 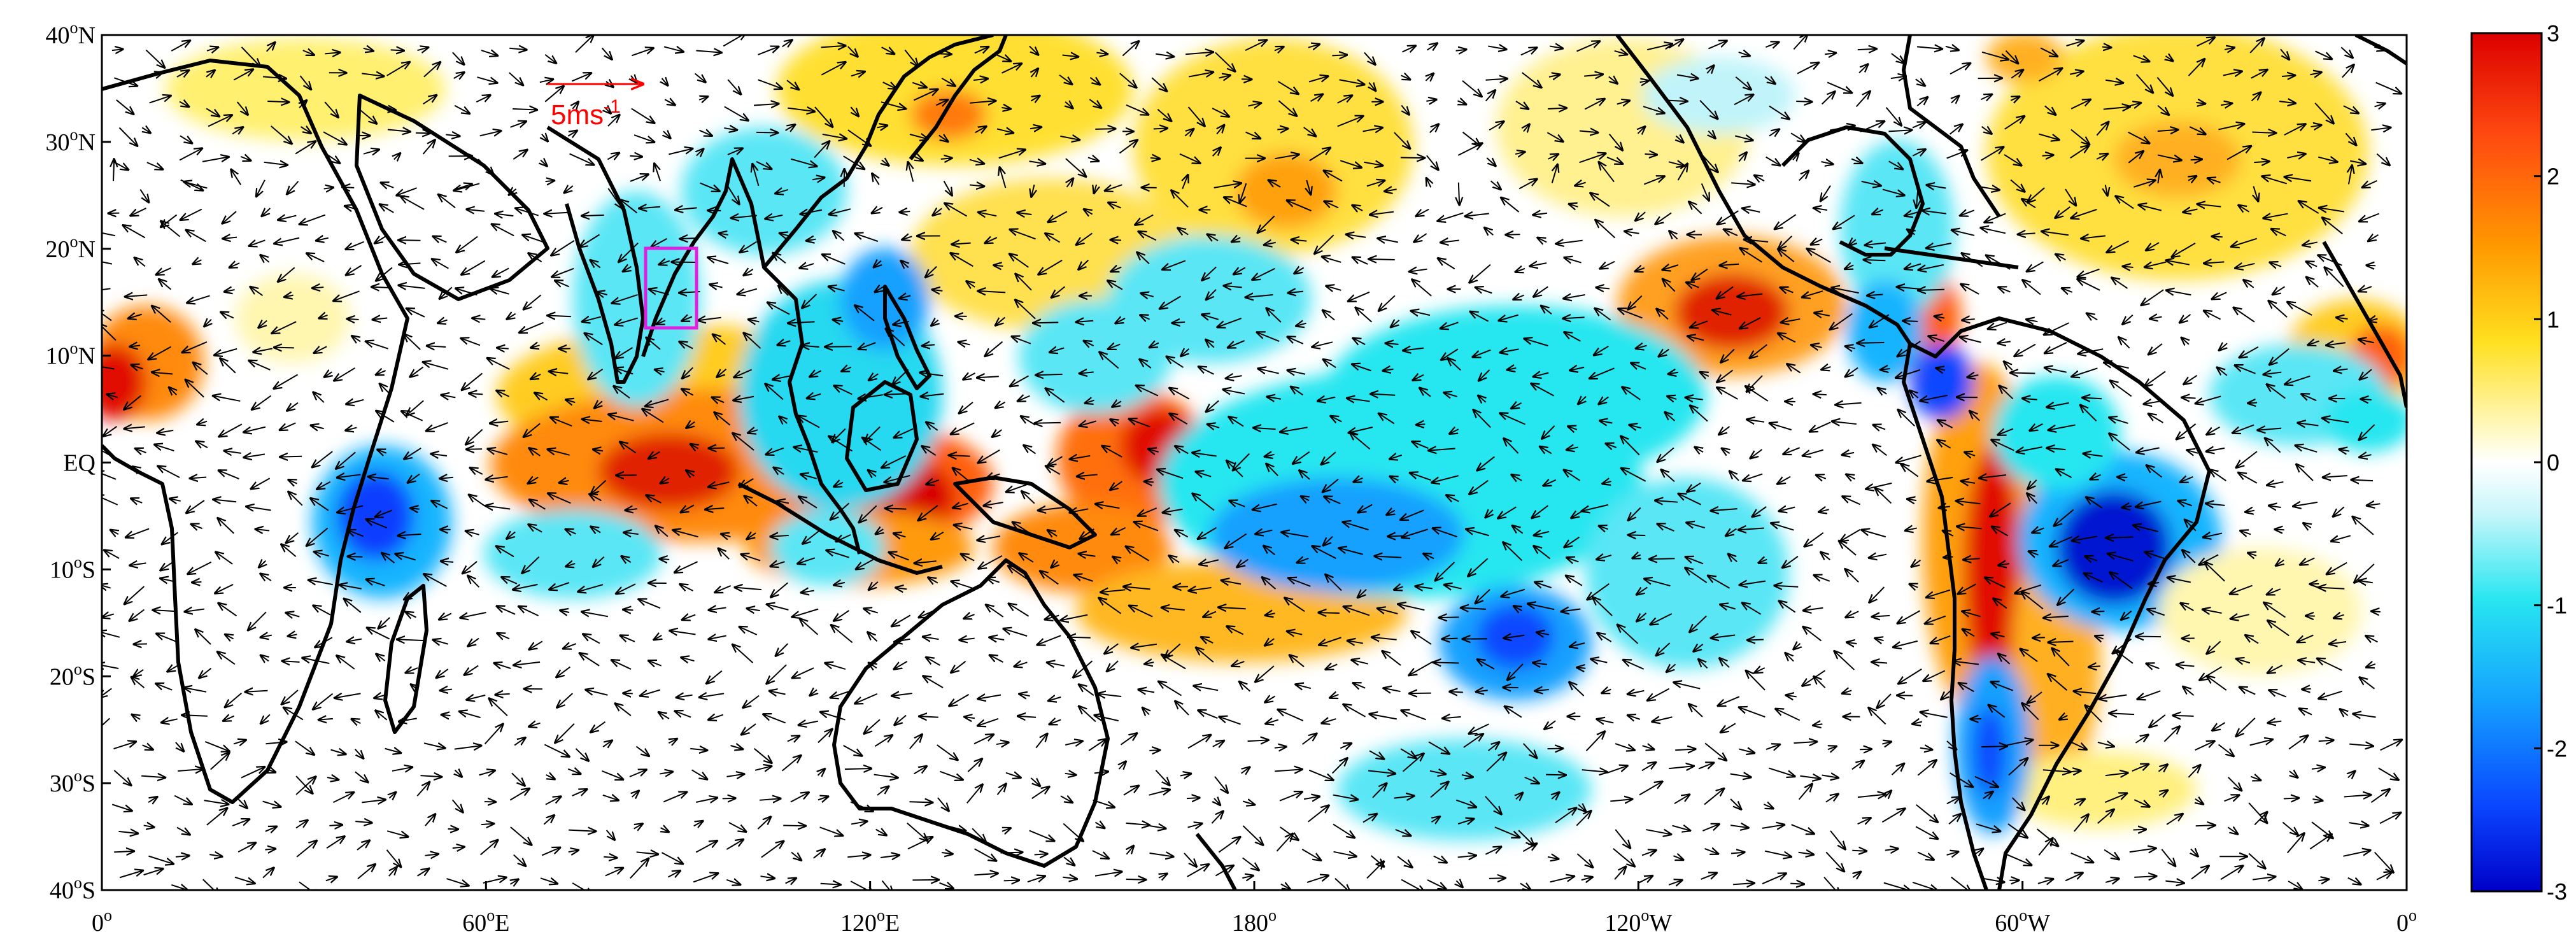 I want to click on latitude-label: 10oN, so click(x=71, y=354).